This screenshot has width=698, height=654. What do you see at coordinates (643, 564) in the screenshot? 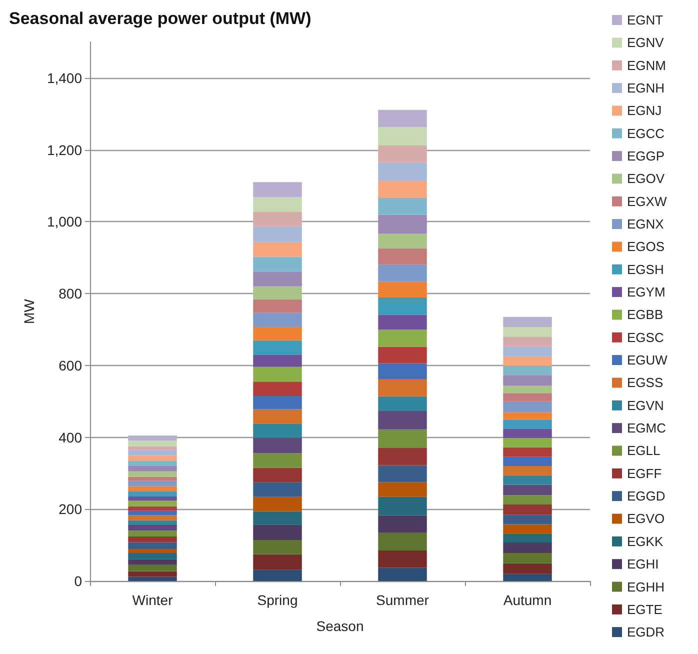
I see `legend-label: EGHI` at bounding box center [643, 564].